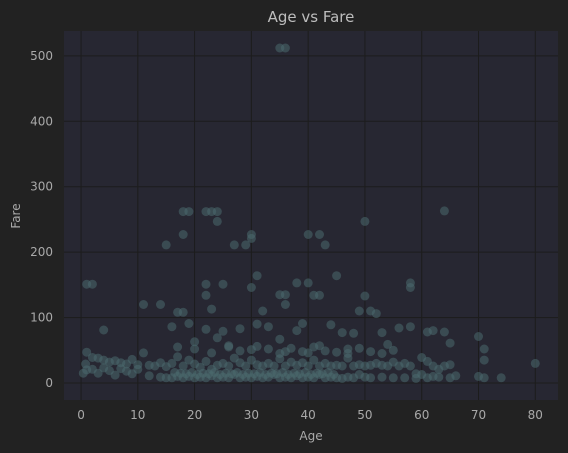 The image size is (568, 453). I want to click on y-tick-label: 400, so click(41, 121).